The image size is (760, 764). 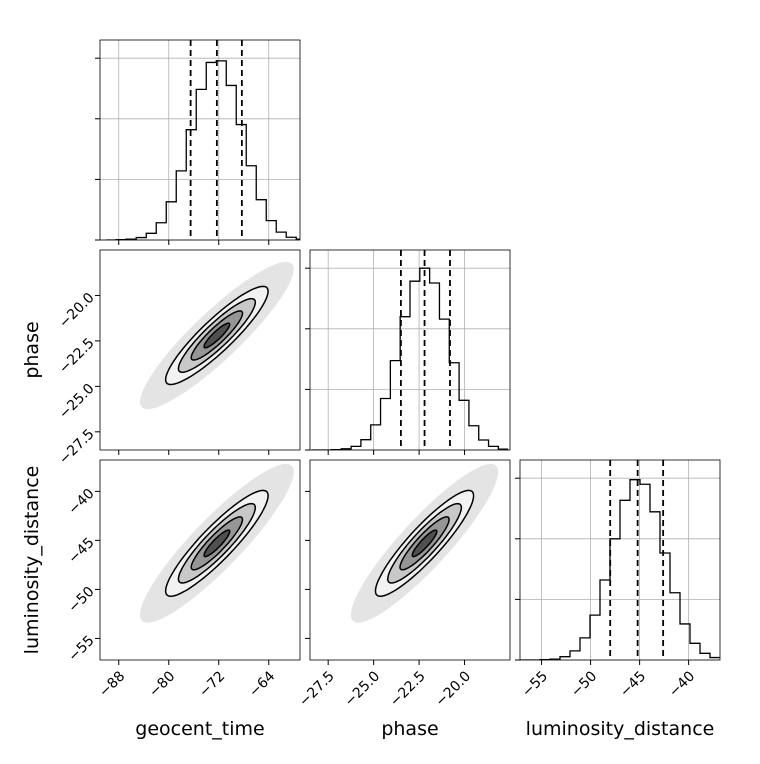 I want to click on x-tick-label: −80, so click(x=162, y=684).